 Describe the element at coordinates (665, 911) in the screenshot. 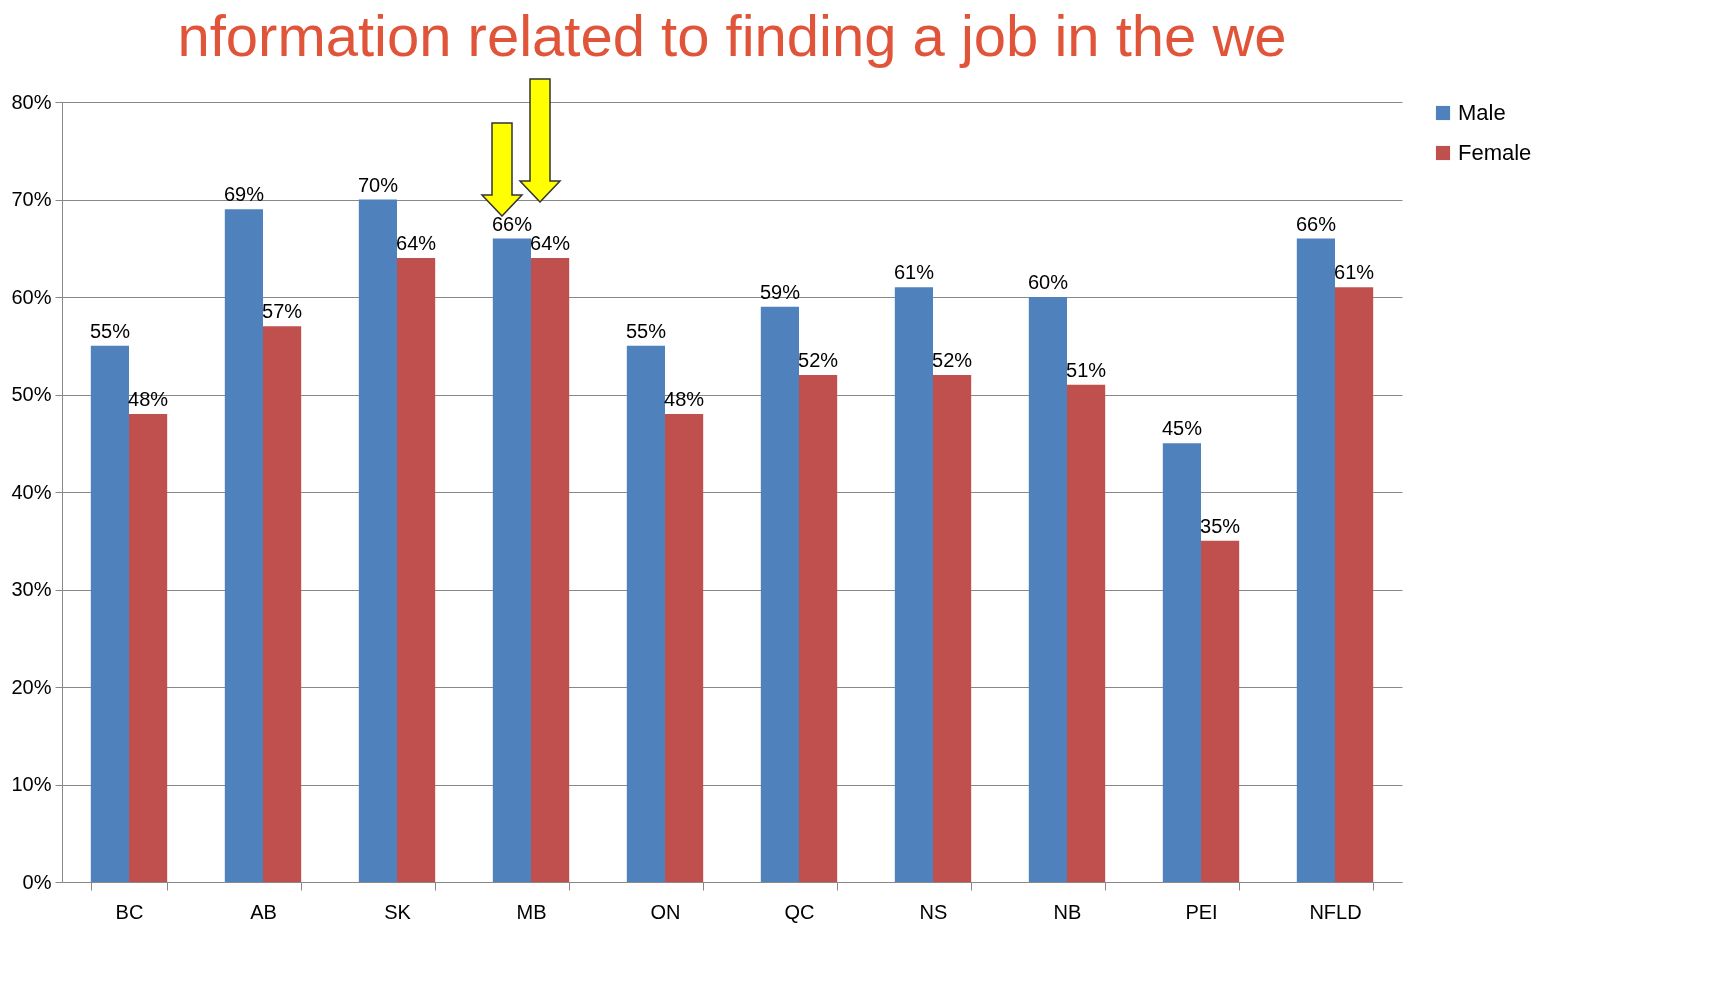

I see `x-tick-label: ON` at that location.